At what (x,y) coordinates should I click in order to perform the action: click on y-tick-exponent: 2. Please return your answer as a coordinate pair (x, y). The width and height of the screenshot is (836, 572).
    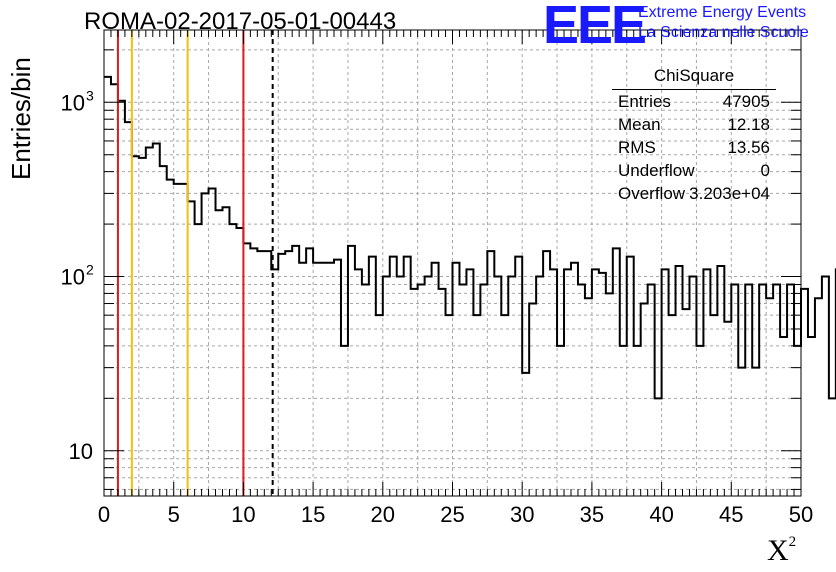
    Looking at the image, I should click on (90, 270).